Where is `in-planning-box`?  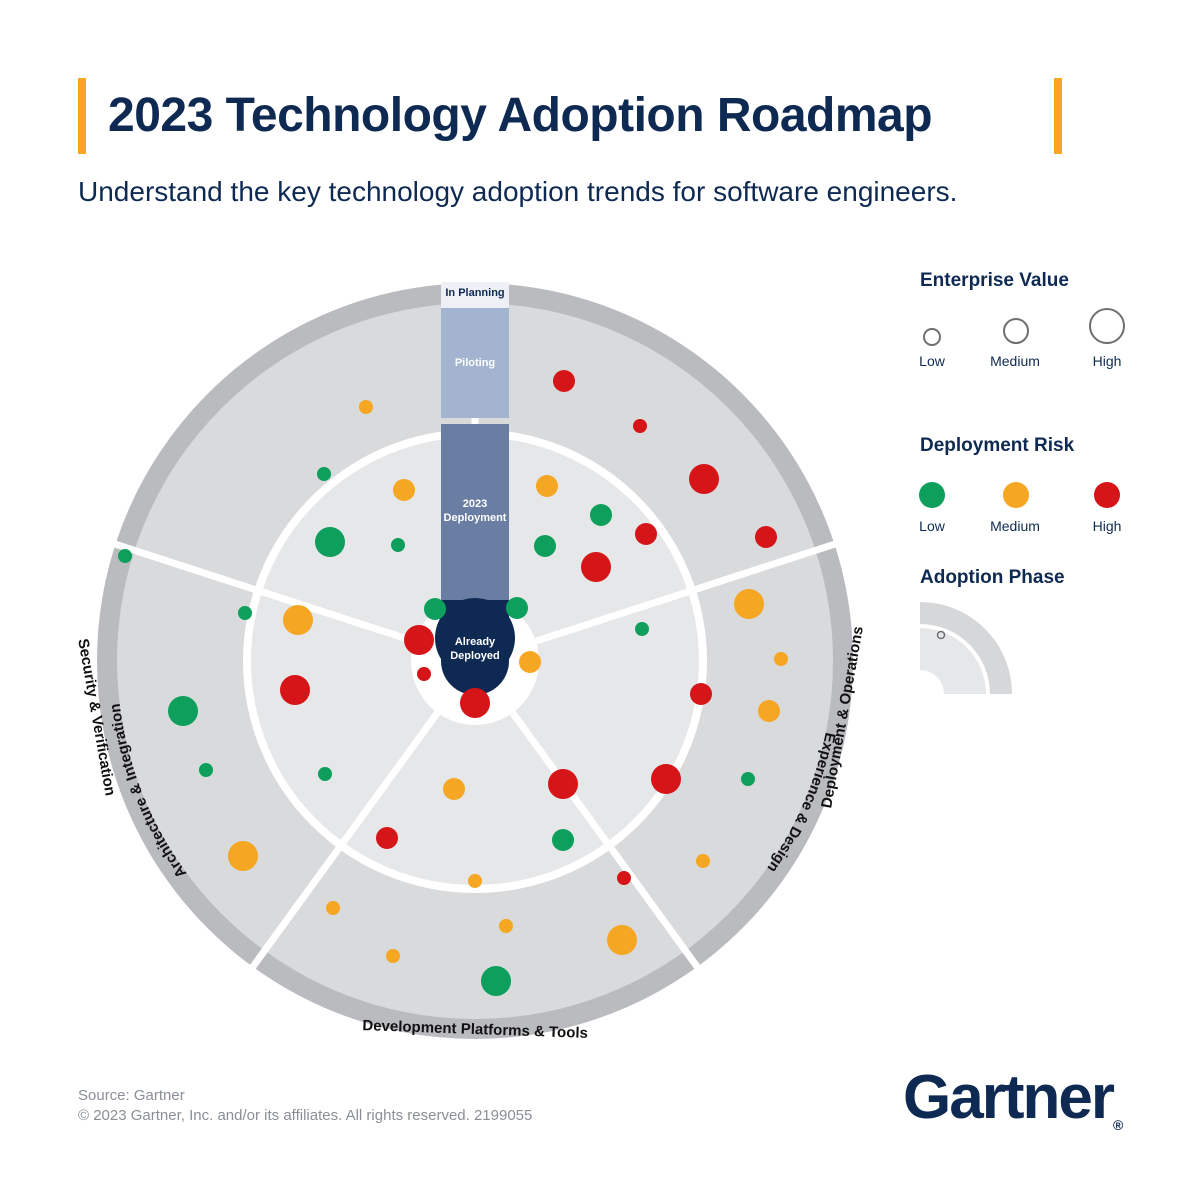
in-planning-box is located at coordinates (475, 295).